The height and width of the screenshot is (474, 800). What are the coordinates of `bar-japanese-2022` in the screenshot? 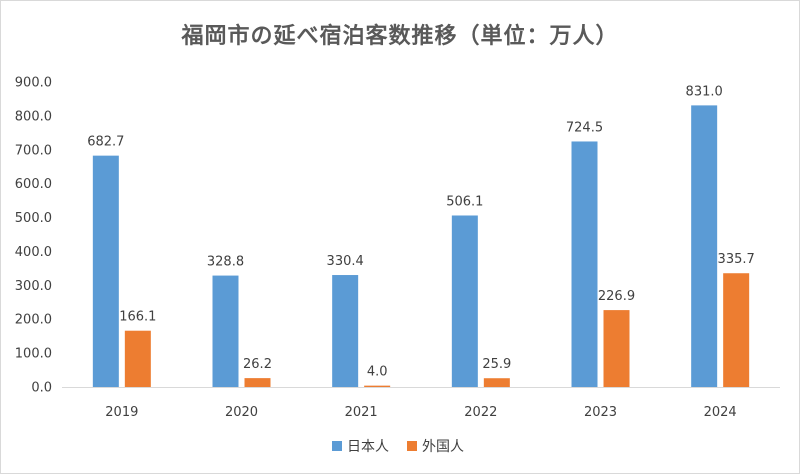 It's located at (464, 301).